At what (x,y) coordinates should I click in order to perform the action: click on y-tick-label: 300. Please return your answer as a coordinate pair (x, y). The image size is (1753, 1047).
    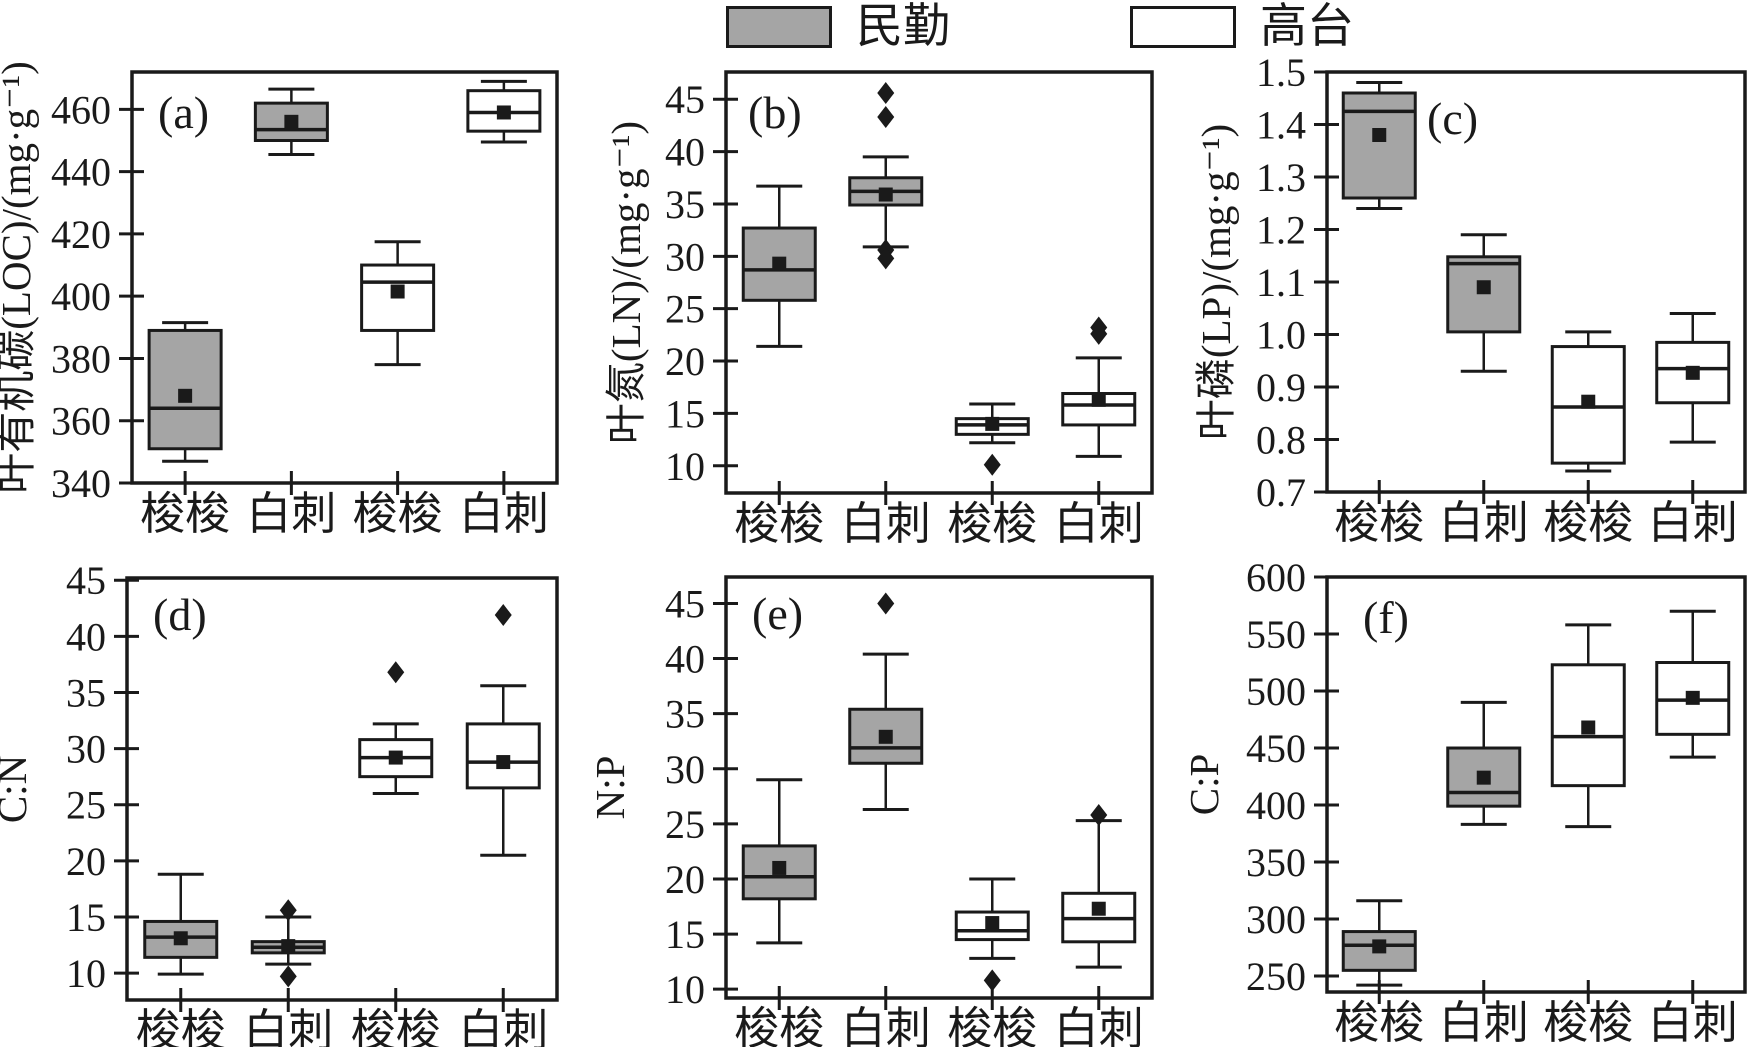
    Looking at the image, I should click on (1276, 919).